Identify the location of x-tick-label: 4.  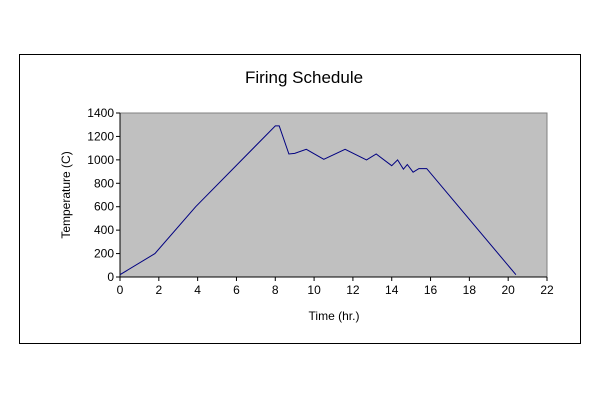
(197, 290).